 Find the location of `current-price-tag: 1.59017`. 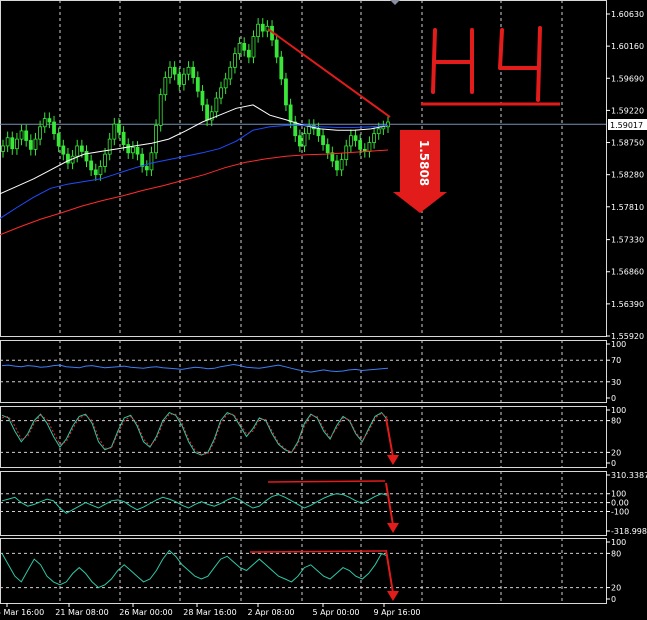

current-price-tag: 1.59017 is located at coordinates (627, 124).